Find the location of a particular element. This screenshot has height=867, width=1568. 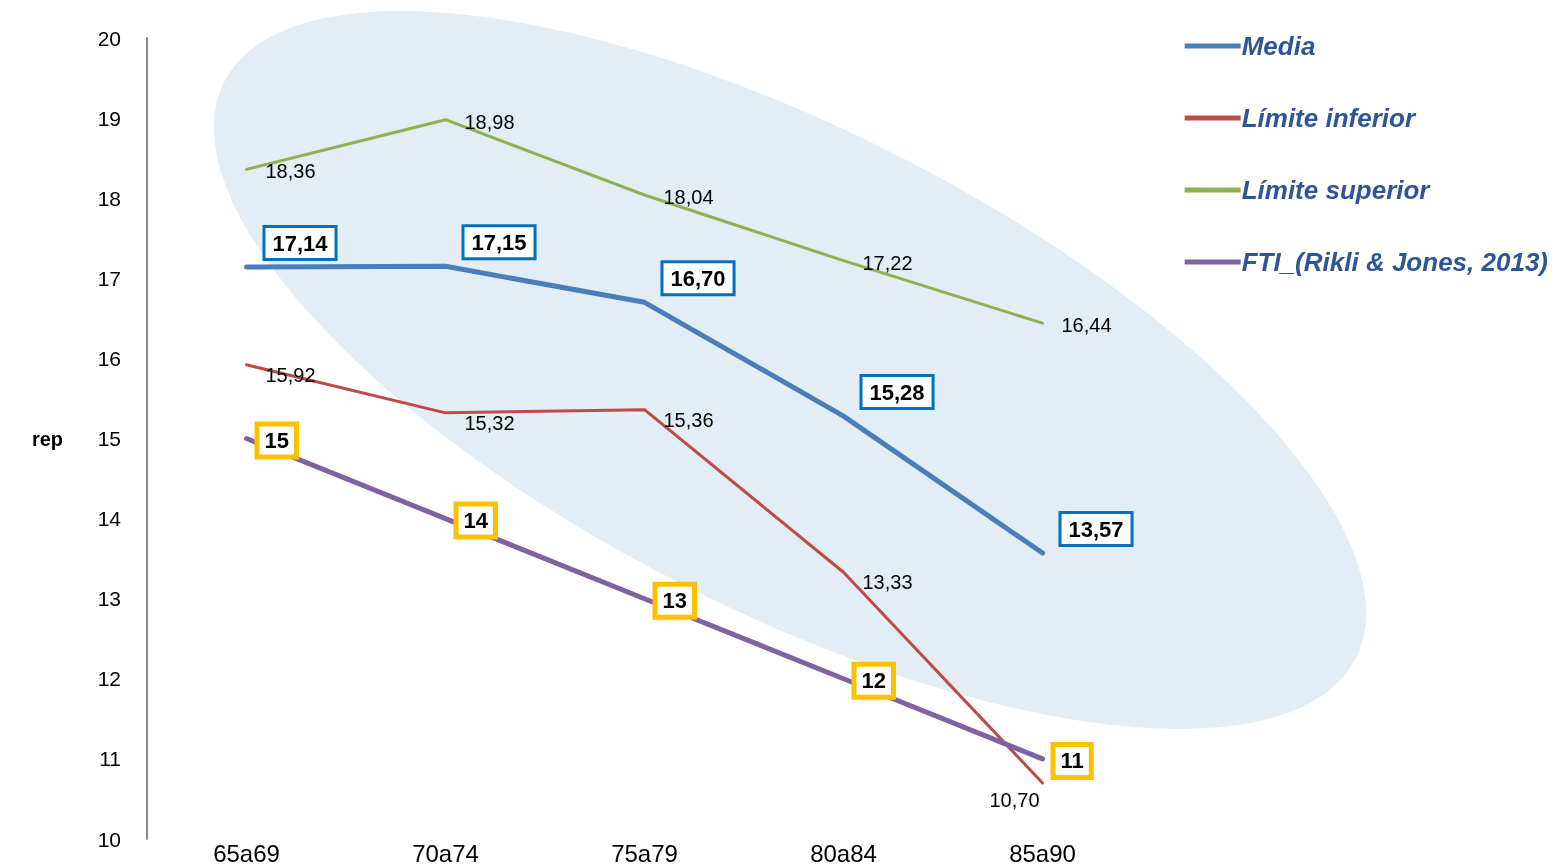

data-label: 11 is located at coordinates (1072, 761).